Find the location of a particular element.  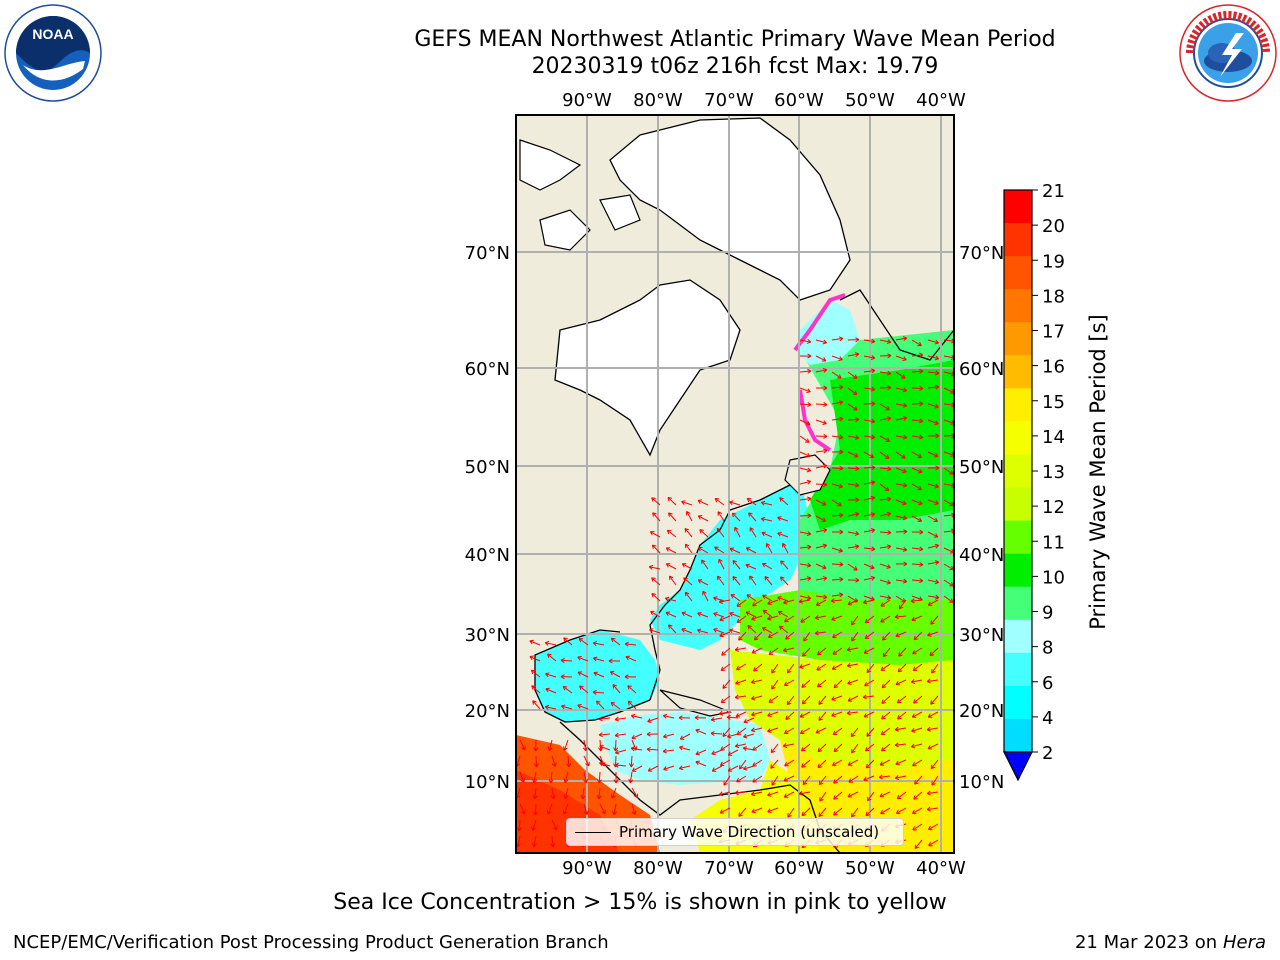

colorbar-tick-label: 19 is located at coordinates (1053, 261).